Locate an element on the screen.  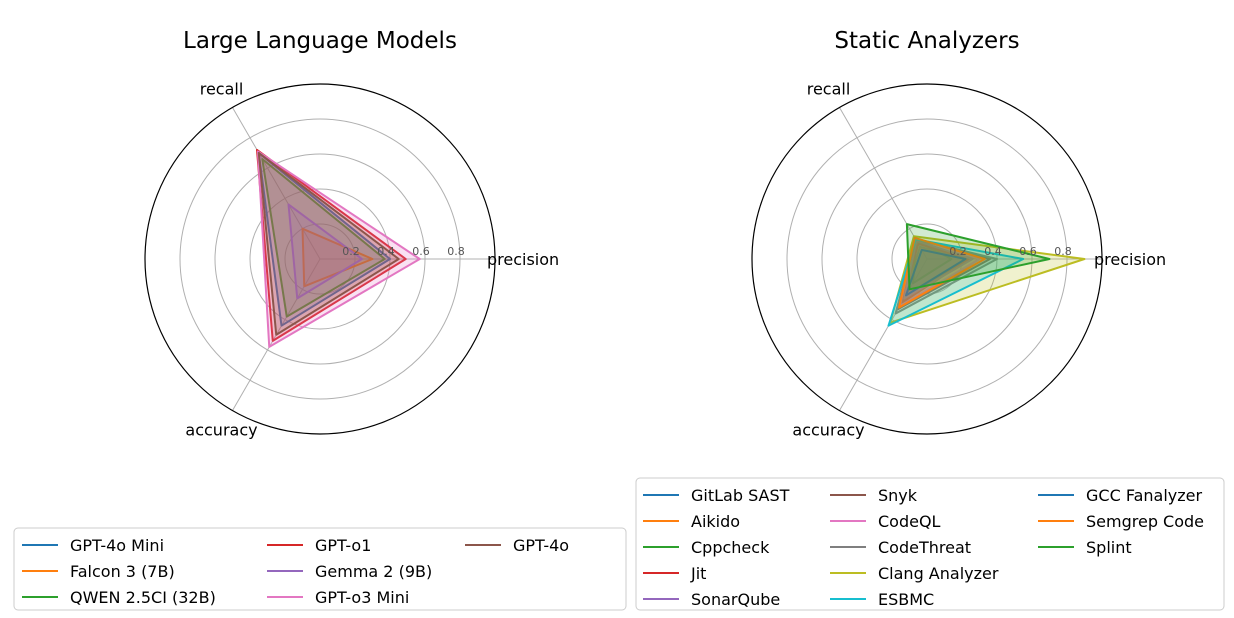
legend-label: Snyk is located at coordinates (898, 495).